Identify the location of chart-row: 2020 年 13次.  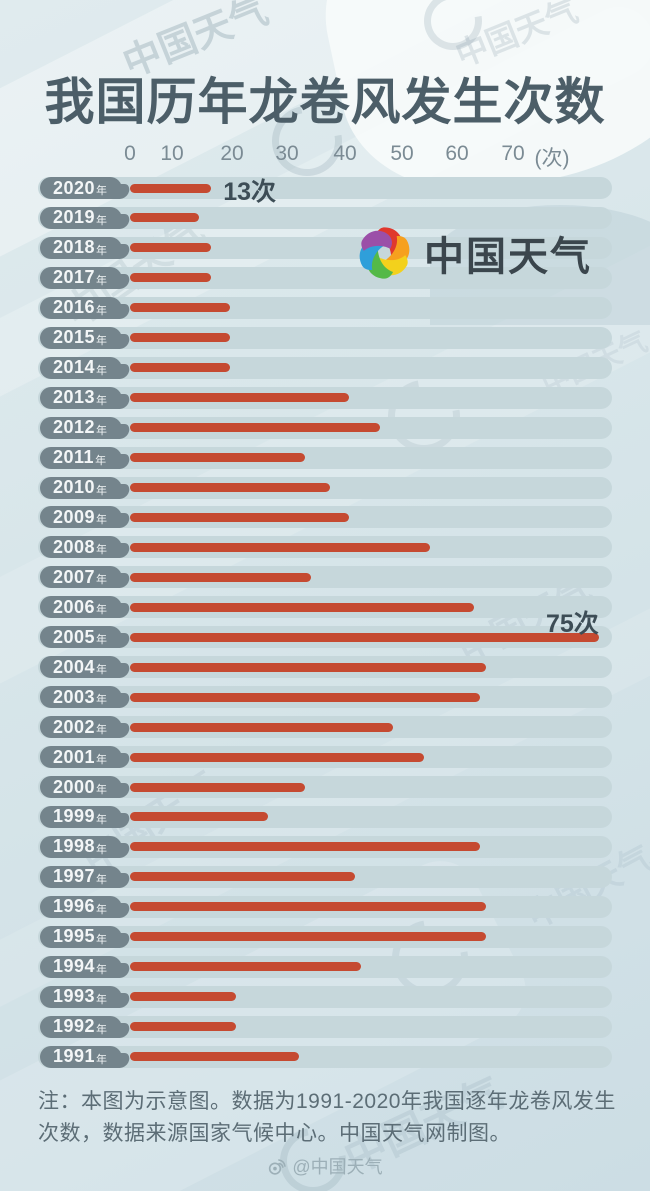
(325, 191).